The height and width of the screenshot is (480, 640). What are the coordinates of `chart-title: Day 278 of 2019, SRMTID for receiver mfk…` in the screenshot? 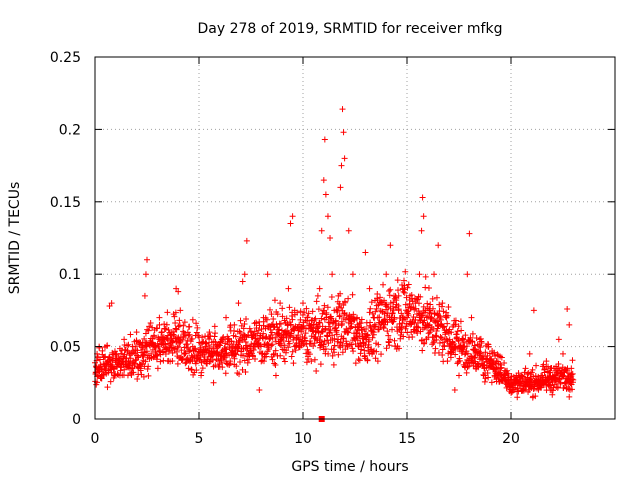 It's located at (350, 29).